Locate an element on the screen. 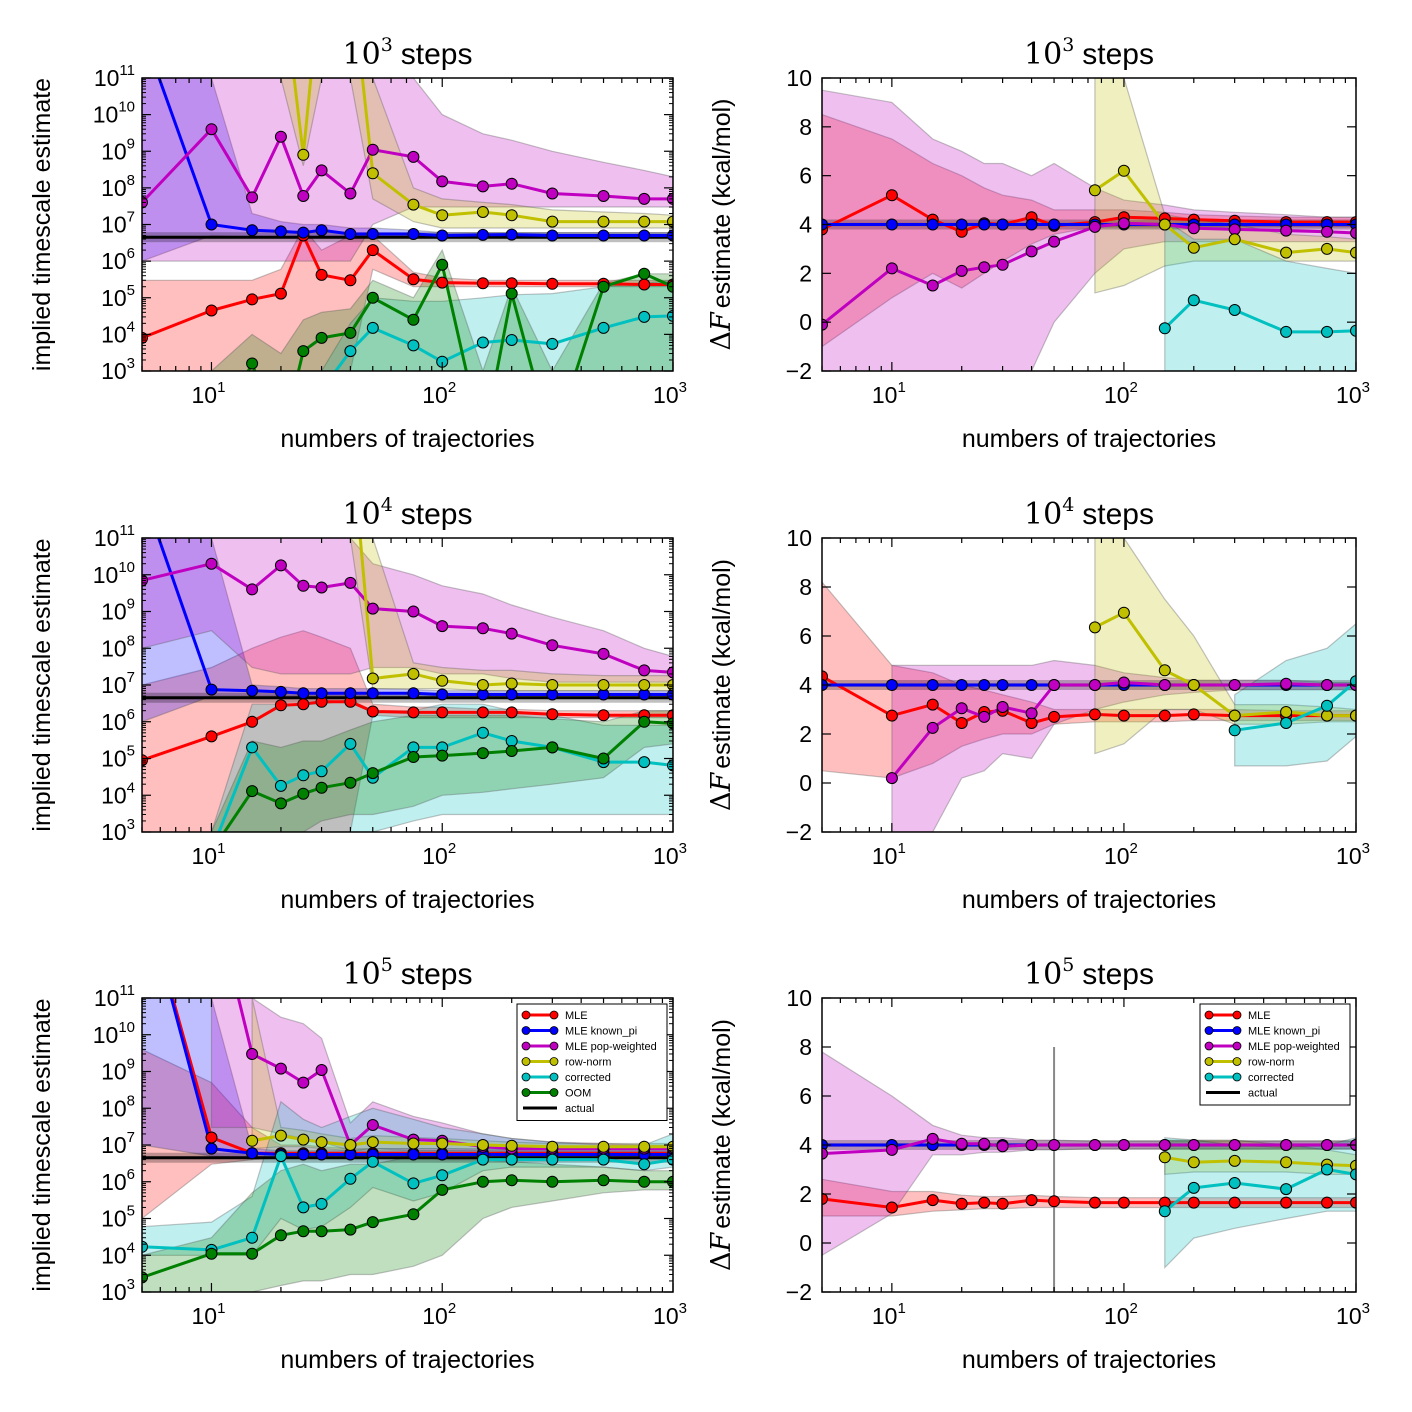  x-axis: 10¹ 10² 10³ is located at coordinates (414, 703).